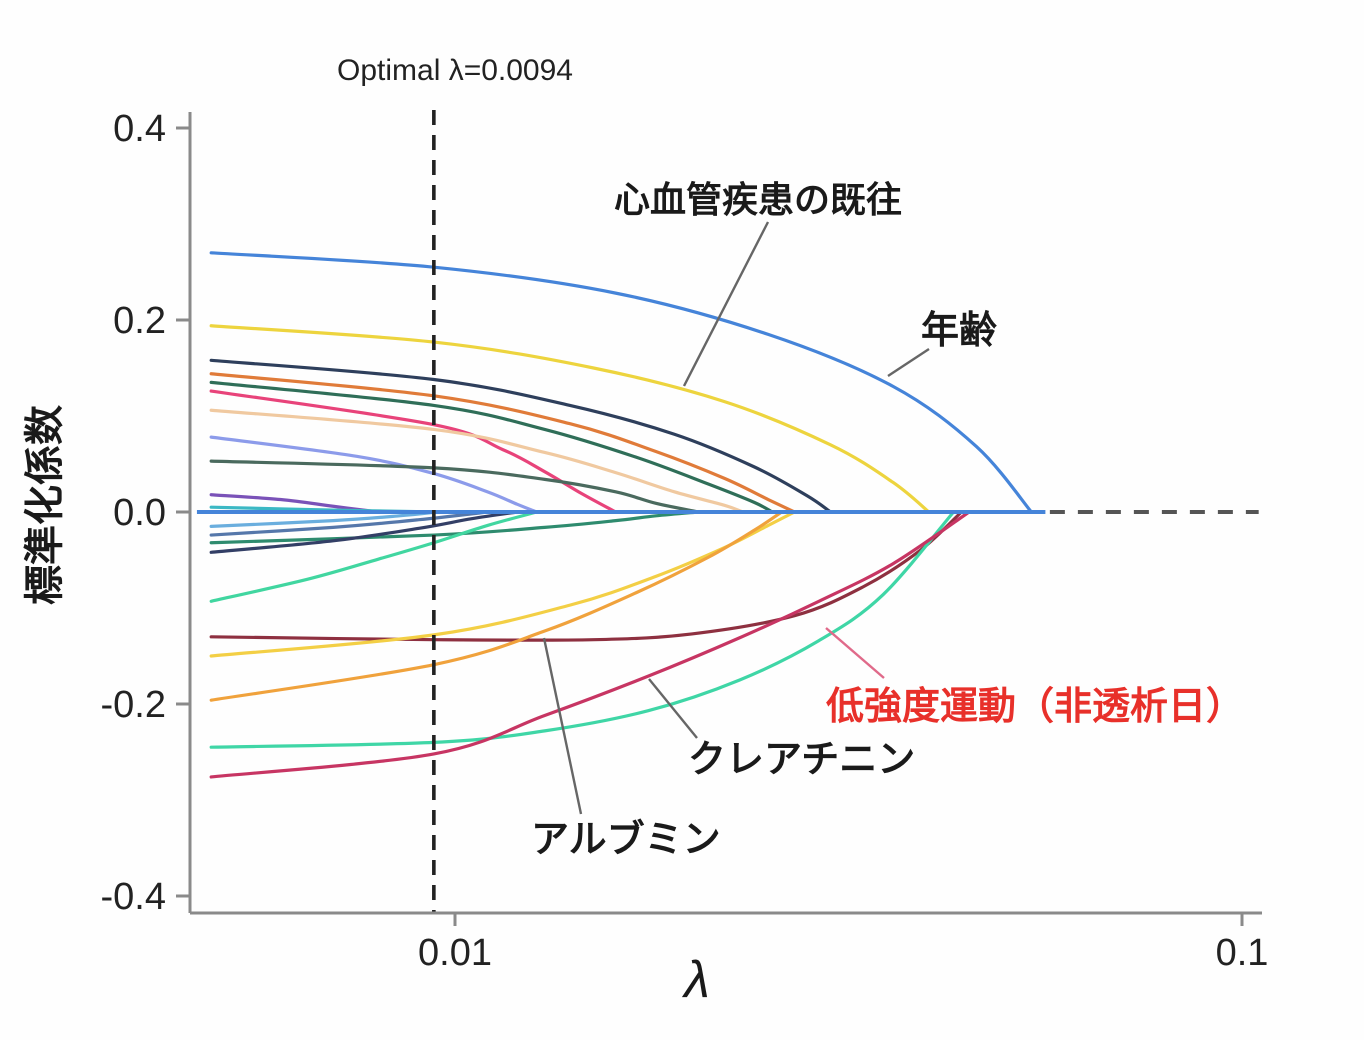 The width and height of the screenshot is (1364, 1040). What do you see at coordinates (855, 653) in the screenshot?
I see `annotation-leader-low-intensity-exercise` at bounding box center [855, 653].